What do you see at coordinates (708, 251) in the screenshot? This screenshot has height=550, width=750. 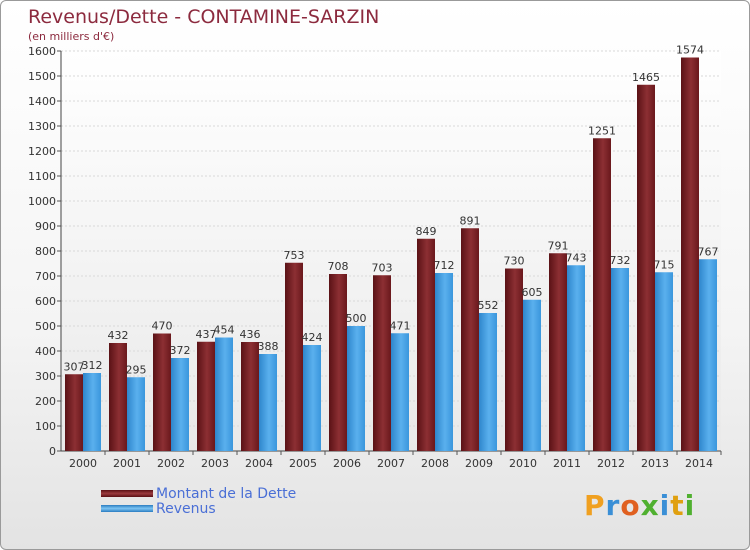 I see `data-label-revenue: 767` at bounding box center [708, 251].